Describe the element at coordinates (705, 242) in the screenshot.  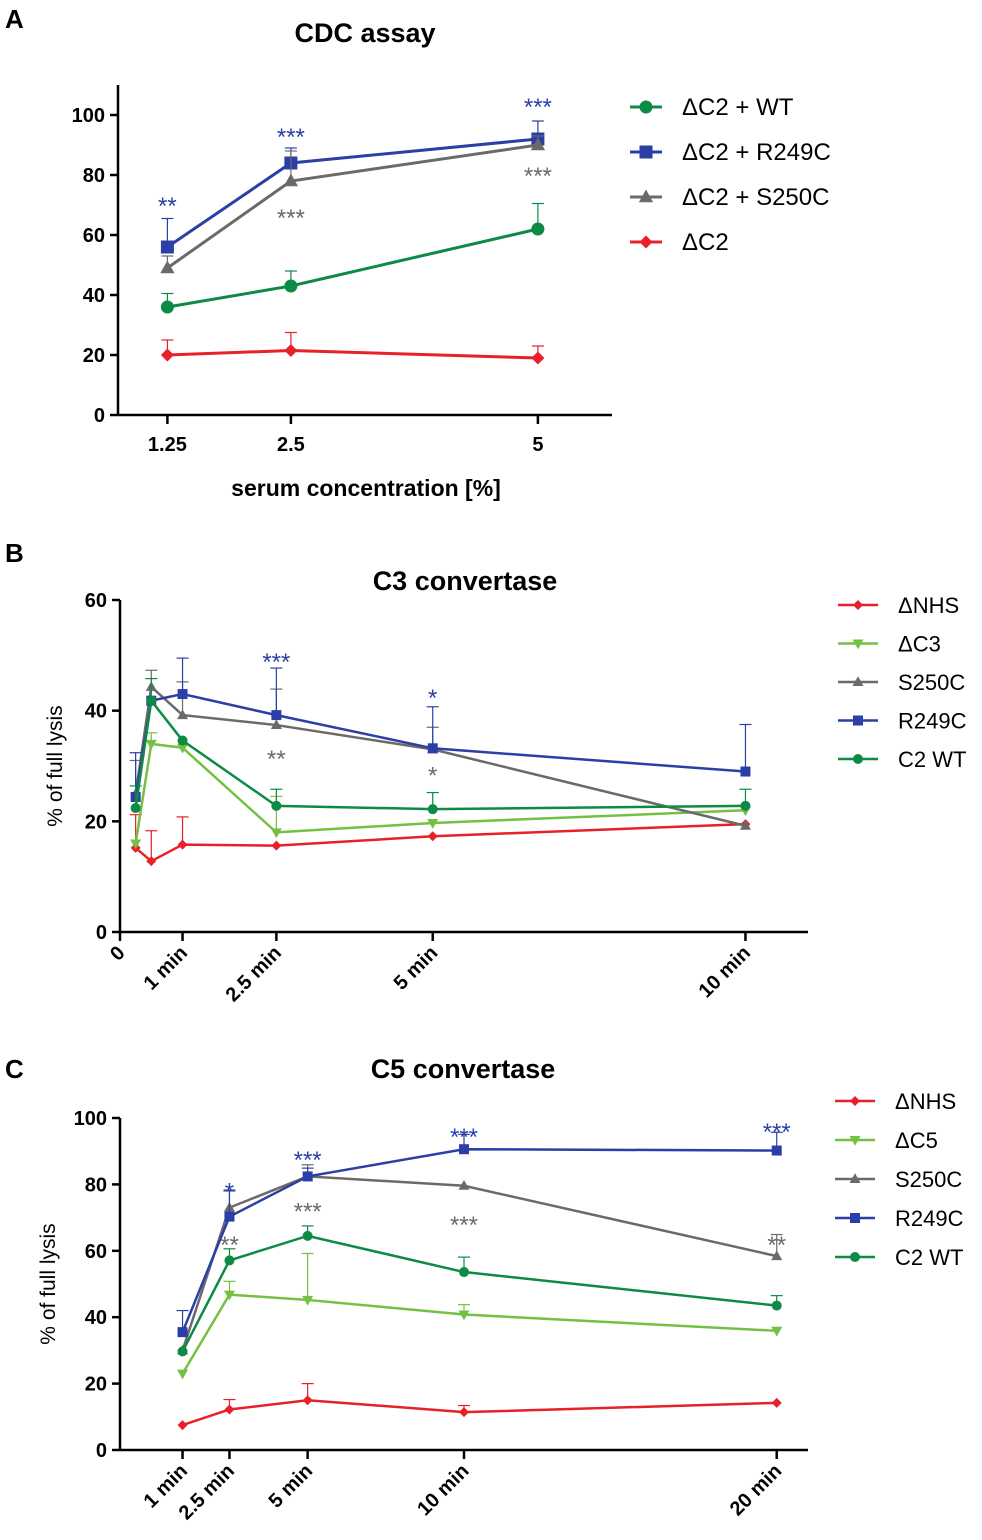
I see `legend-label: ΔC2` at that location.